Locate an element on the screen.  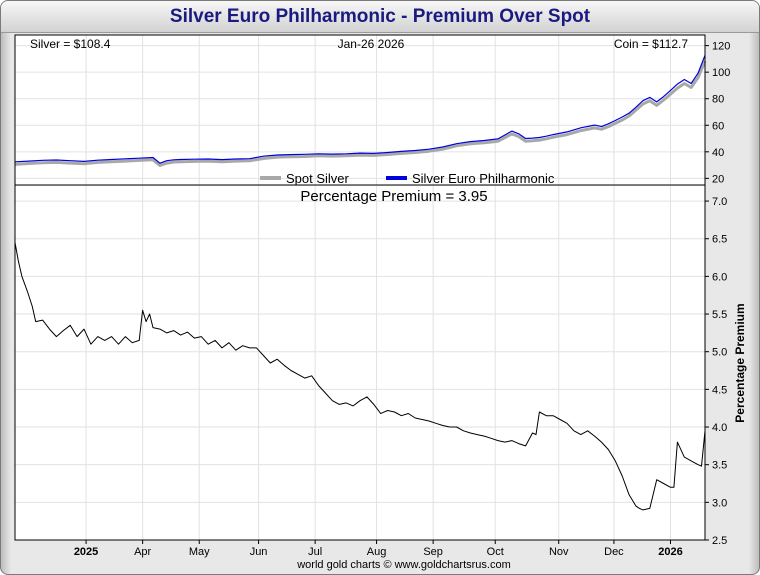
bottom-y-tick-label: 3.5 is located at coordinates (719, 466).